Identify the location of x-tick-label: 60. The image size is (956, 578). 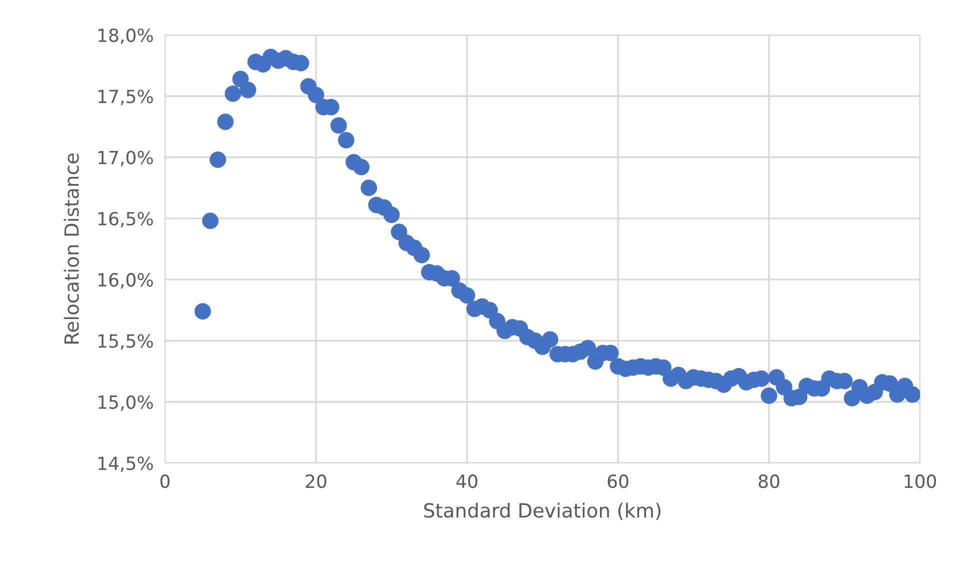
(618, 481).